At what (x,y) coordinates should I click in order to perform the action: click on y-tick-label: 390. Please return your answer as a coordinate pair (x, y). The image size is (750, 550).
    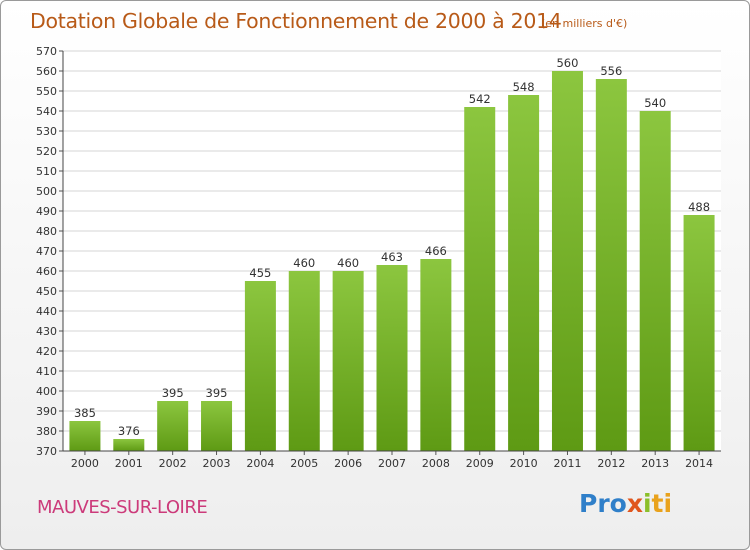
    Looking at the image, I should click on (46, 411).